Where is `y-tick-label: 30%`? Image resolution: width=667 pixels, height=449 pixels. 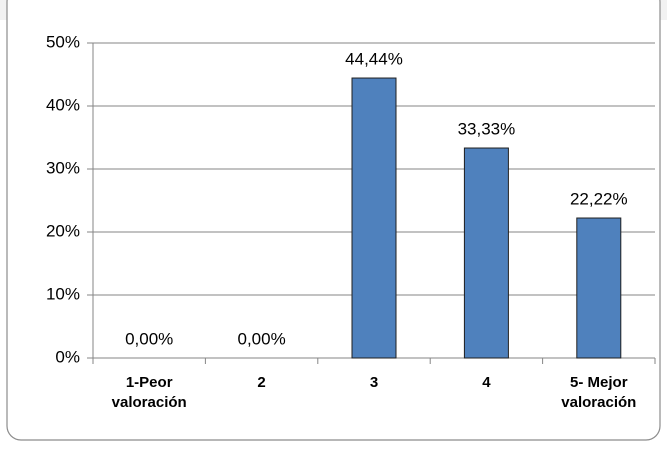 y-tick-label: 30% is located at coordinates (63, 167).